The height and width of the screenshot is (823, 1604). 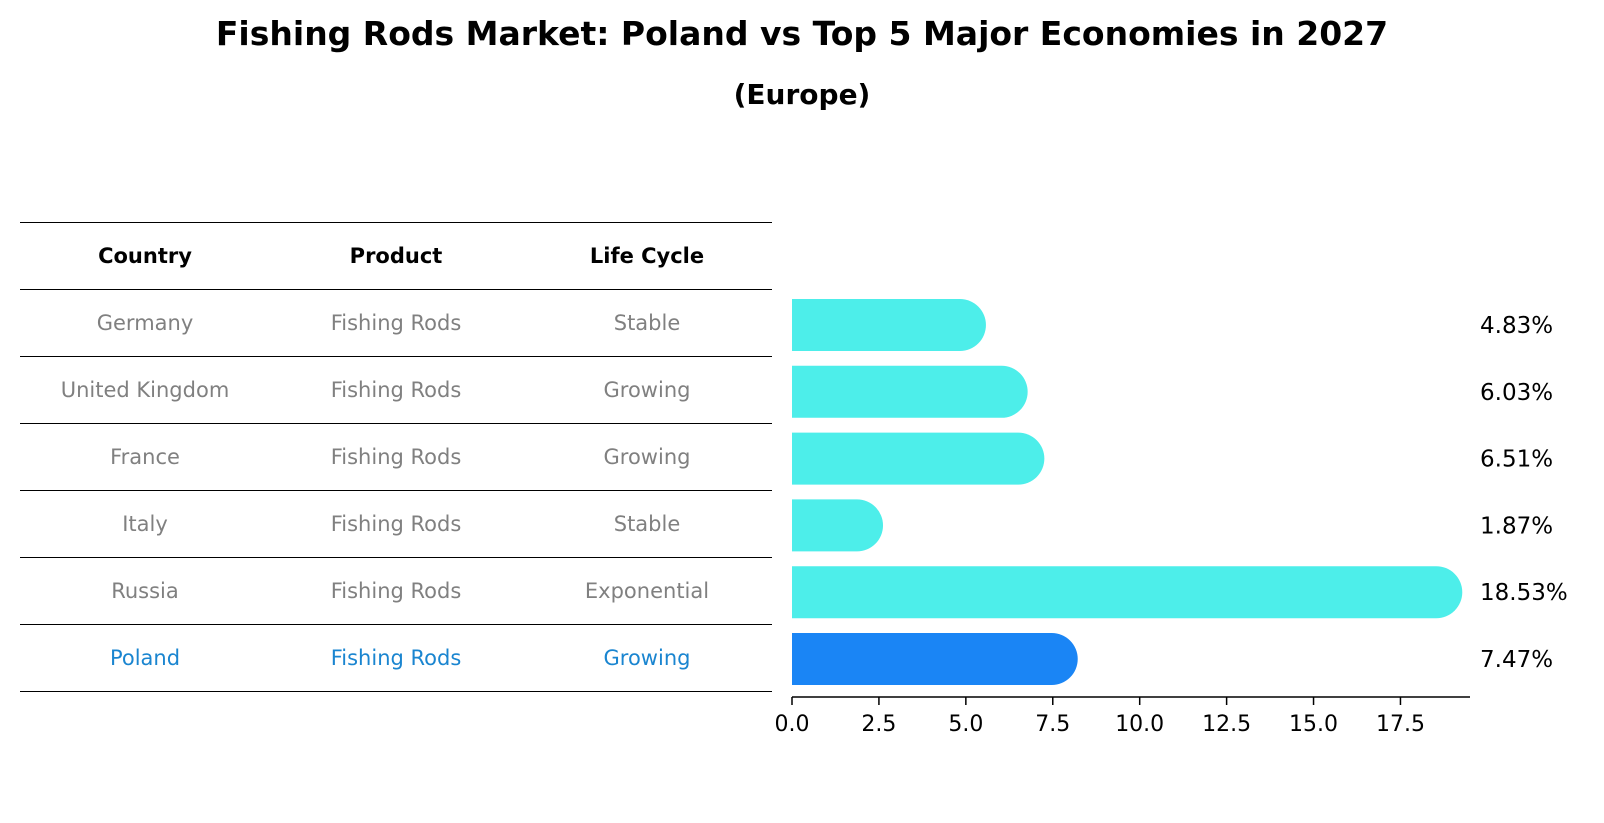 What do you see at coordinates (965, 724) in the screenshot?
I see `x-tick-label: 5.0` at bounding box center [965, 724].